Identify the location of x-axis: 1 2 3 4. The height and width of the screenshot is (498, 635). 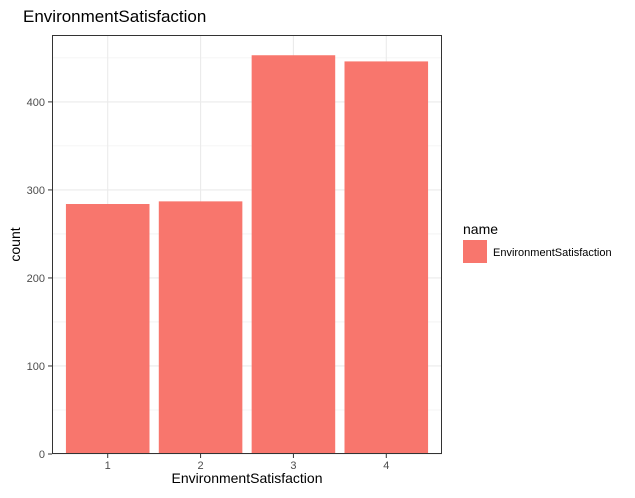
(247, 463).